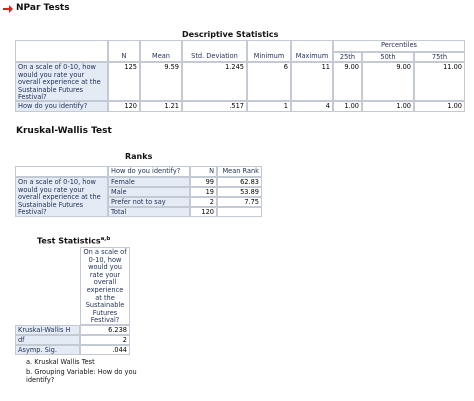  I want to click on table-title: Test Statisticsa,b, so click(73, 241).